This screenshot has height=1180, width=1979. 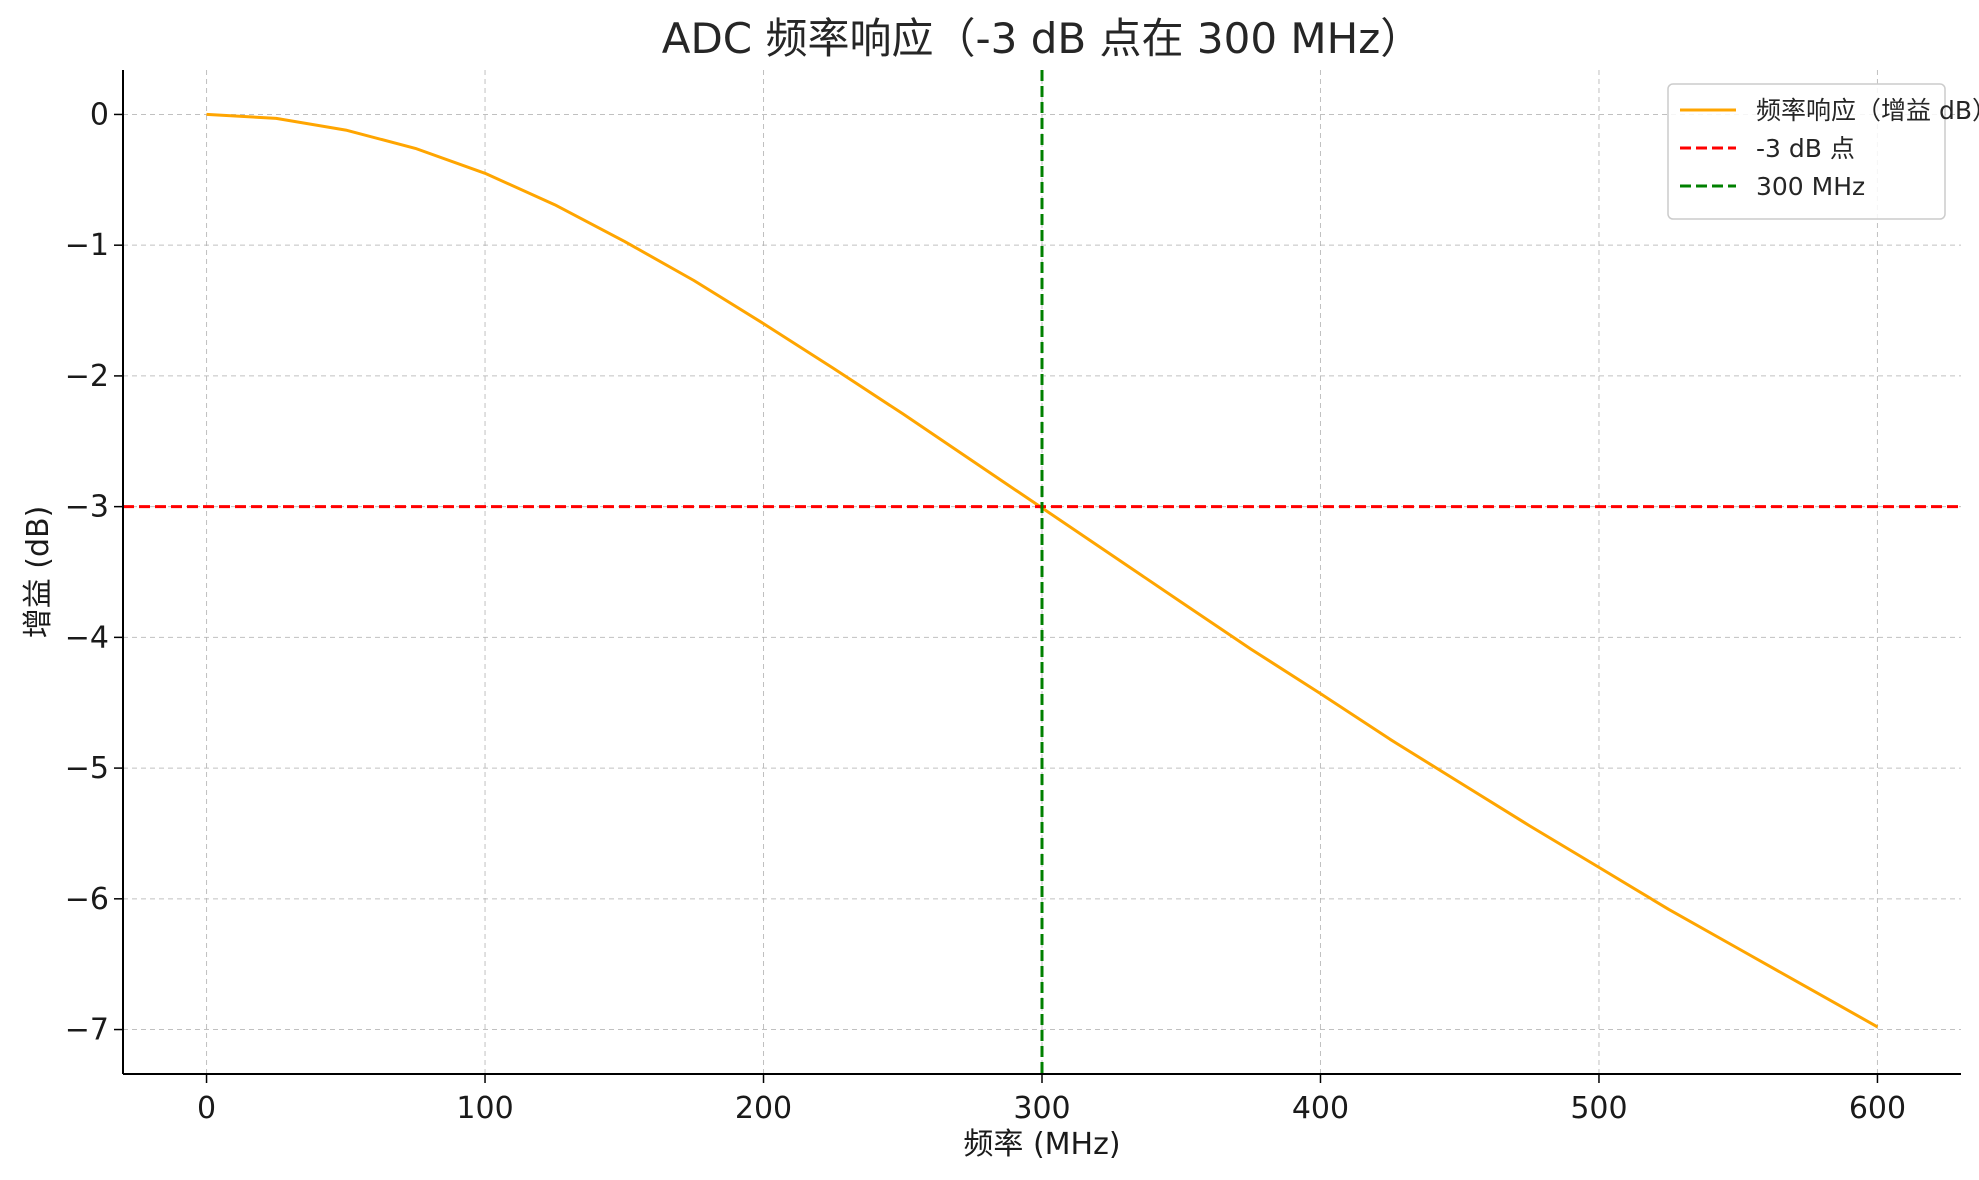 What do you see at coordinates (1320, 1108) in the screenshot?
I see `x-tick-label: 400` at bounding box center [1320, 1108].